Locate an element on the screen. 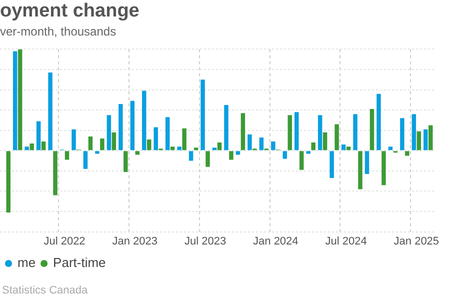 This screenshot has height=300, width=450. chart-title: oyment change is located at coordinates (70, 11).